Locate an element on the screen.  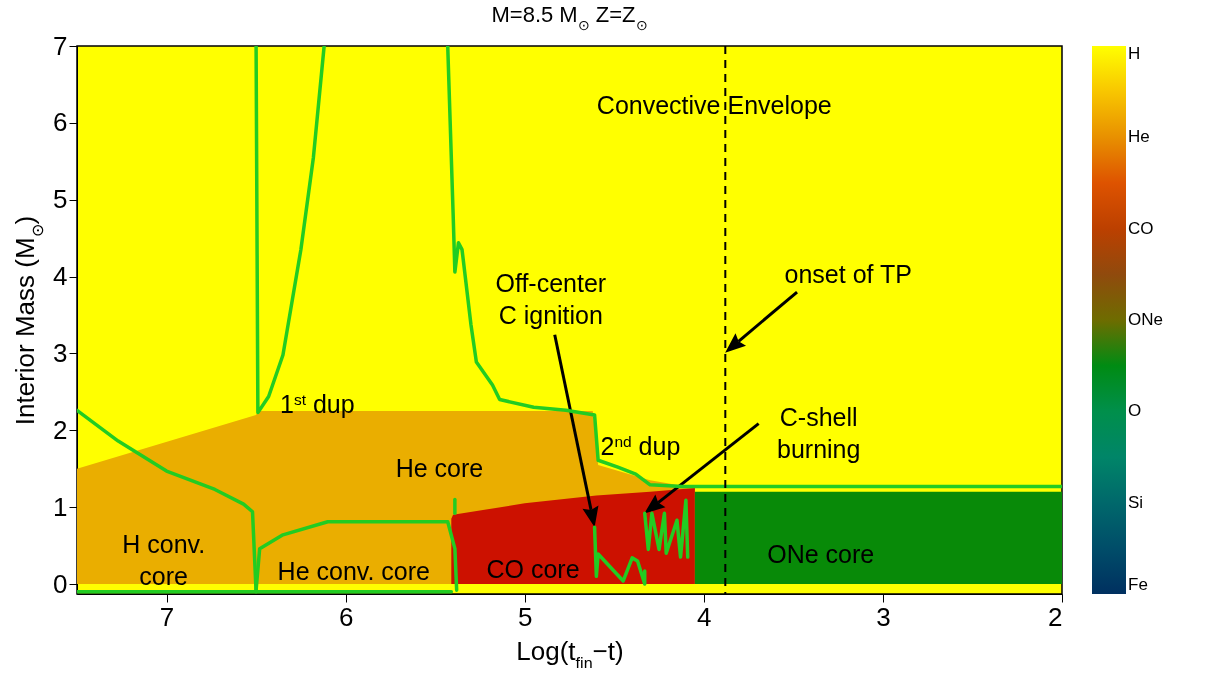
y-tick-label: 6 is located at coordinates (60, 122).